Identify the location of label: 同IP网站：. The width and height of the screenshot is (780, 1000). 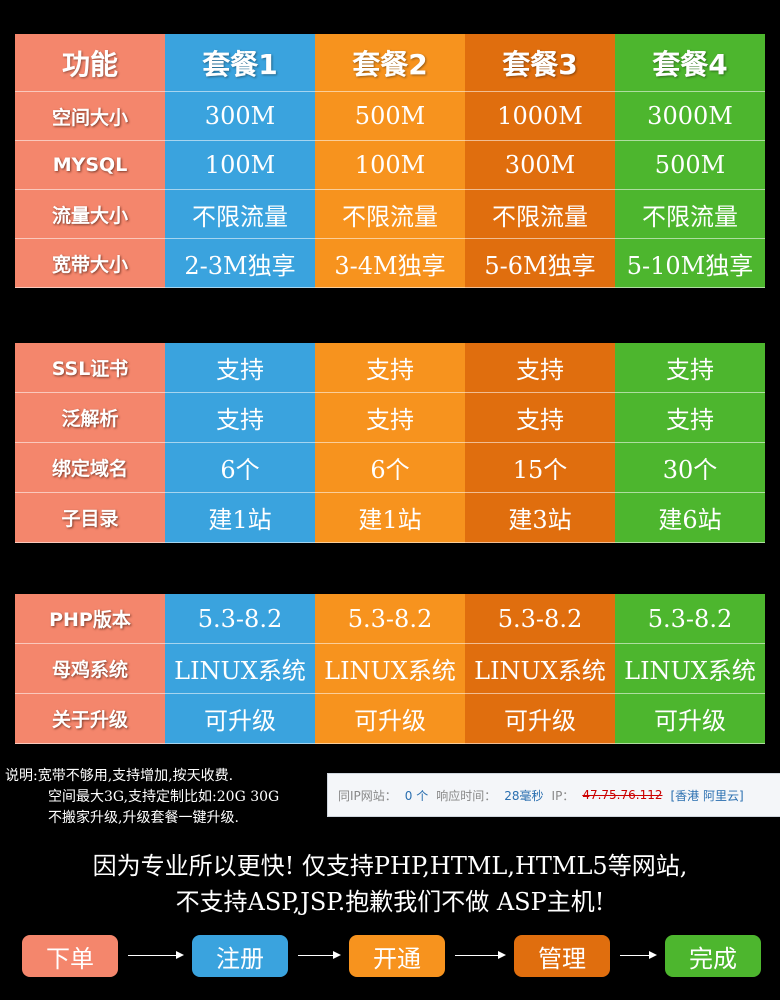
(367, 795).